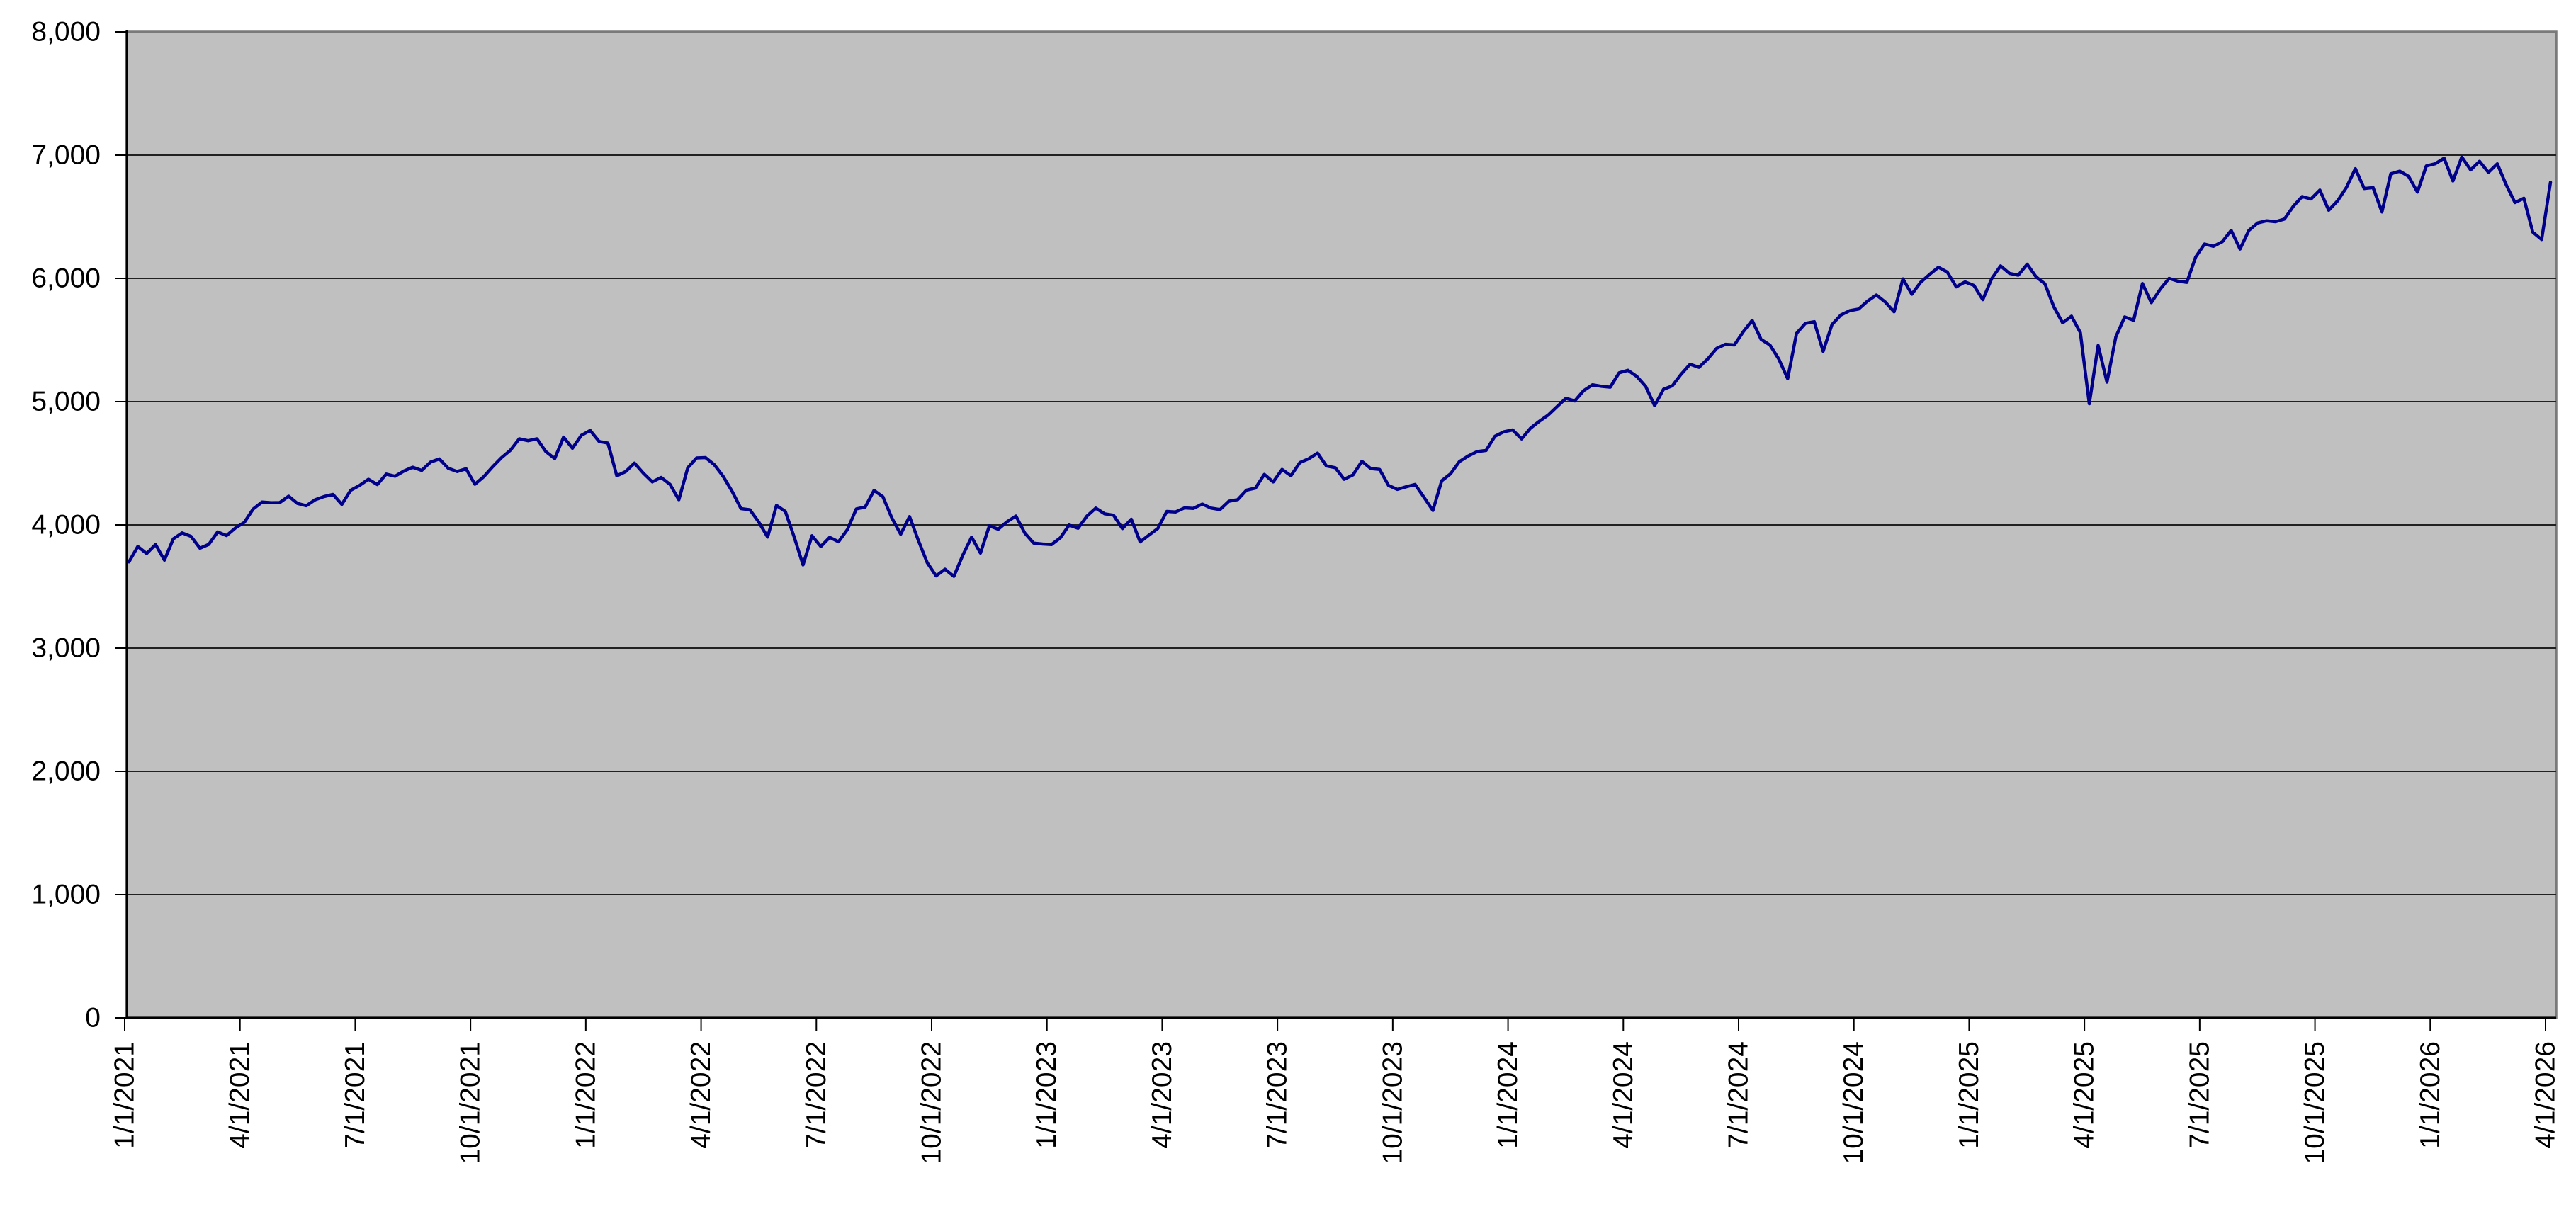  I want to click on x-axis-label: 7/1/2024, so click(1739, 1095).